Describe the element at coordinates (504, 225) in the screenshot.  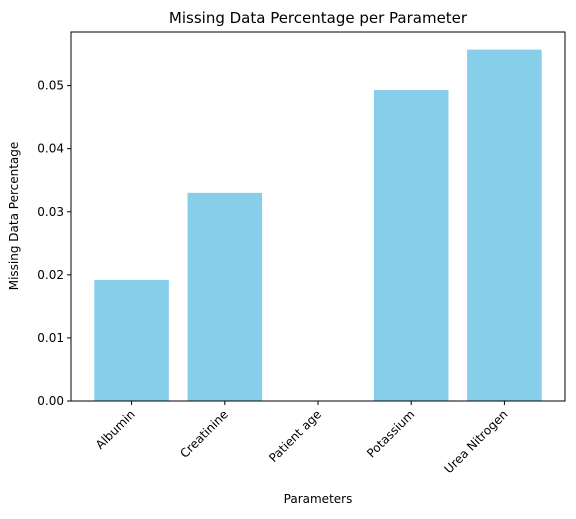
I see `bar-urea-nitrogen` at that location.